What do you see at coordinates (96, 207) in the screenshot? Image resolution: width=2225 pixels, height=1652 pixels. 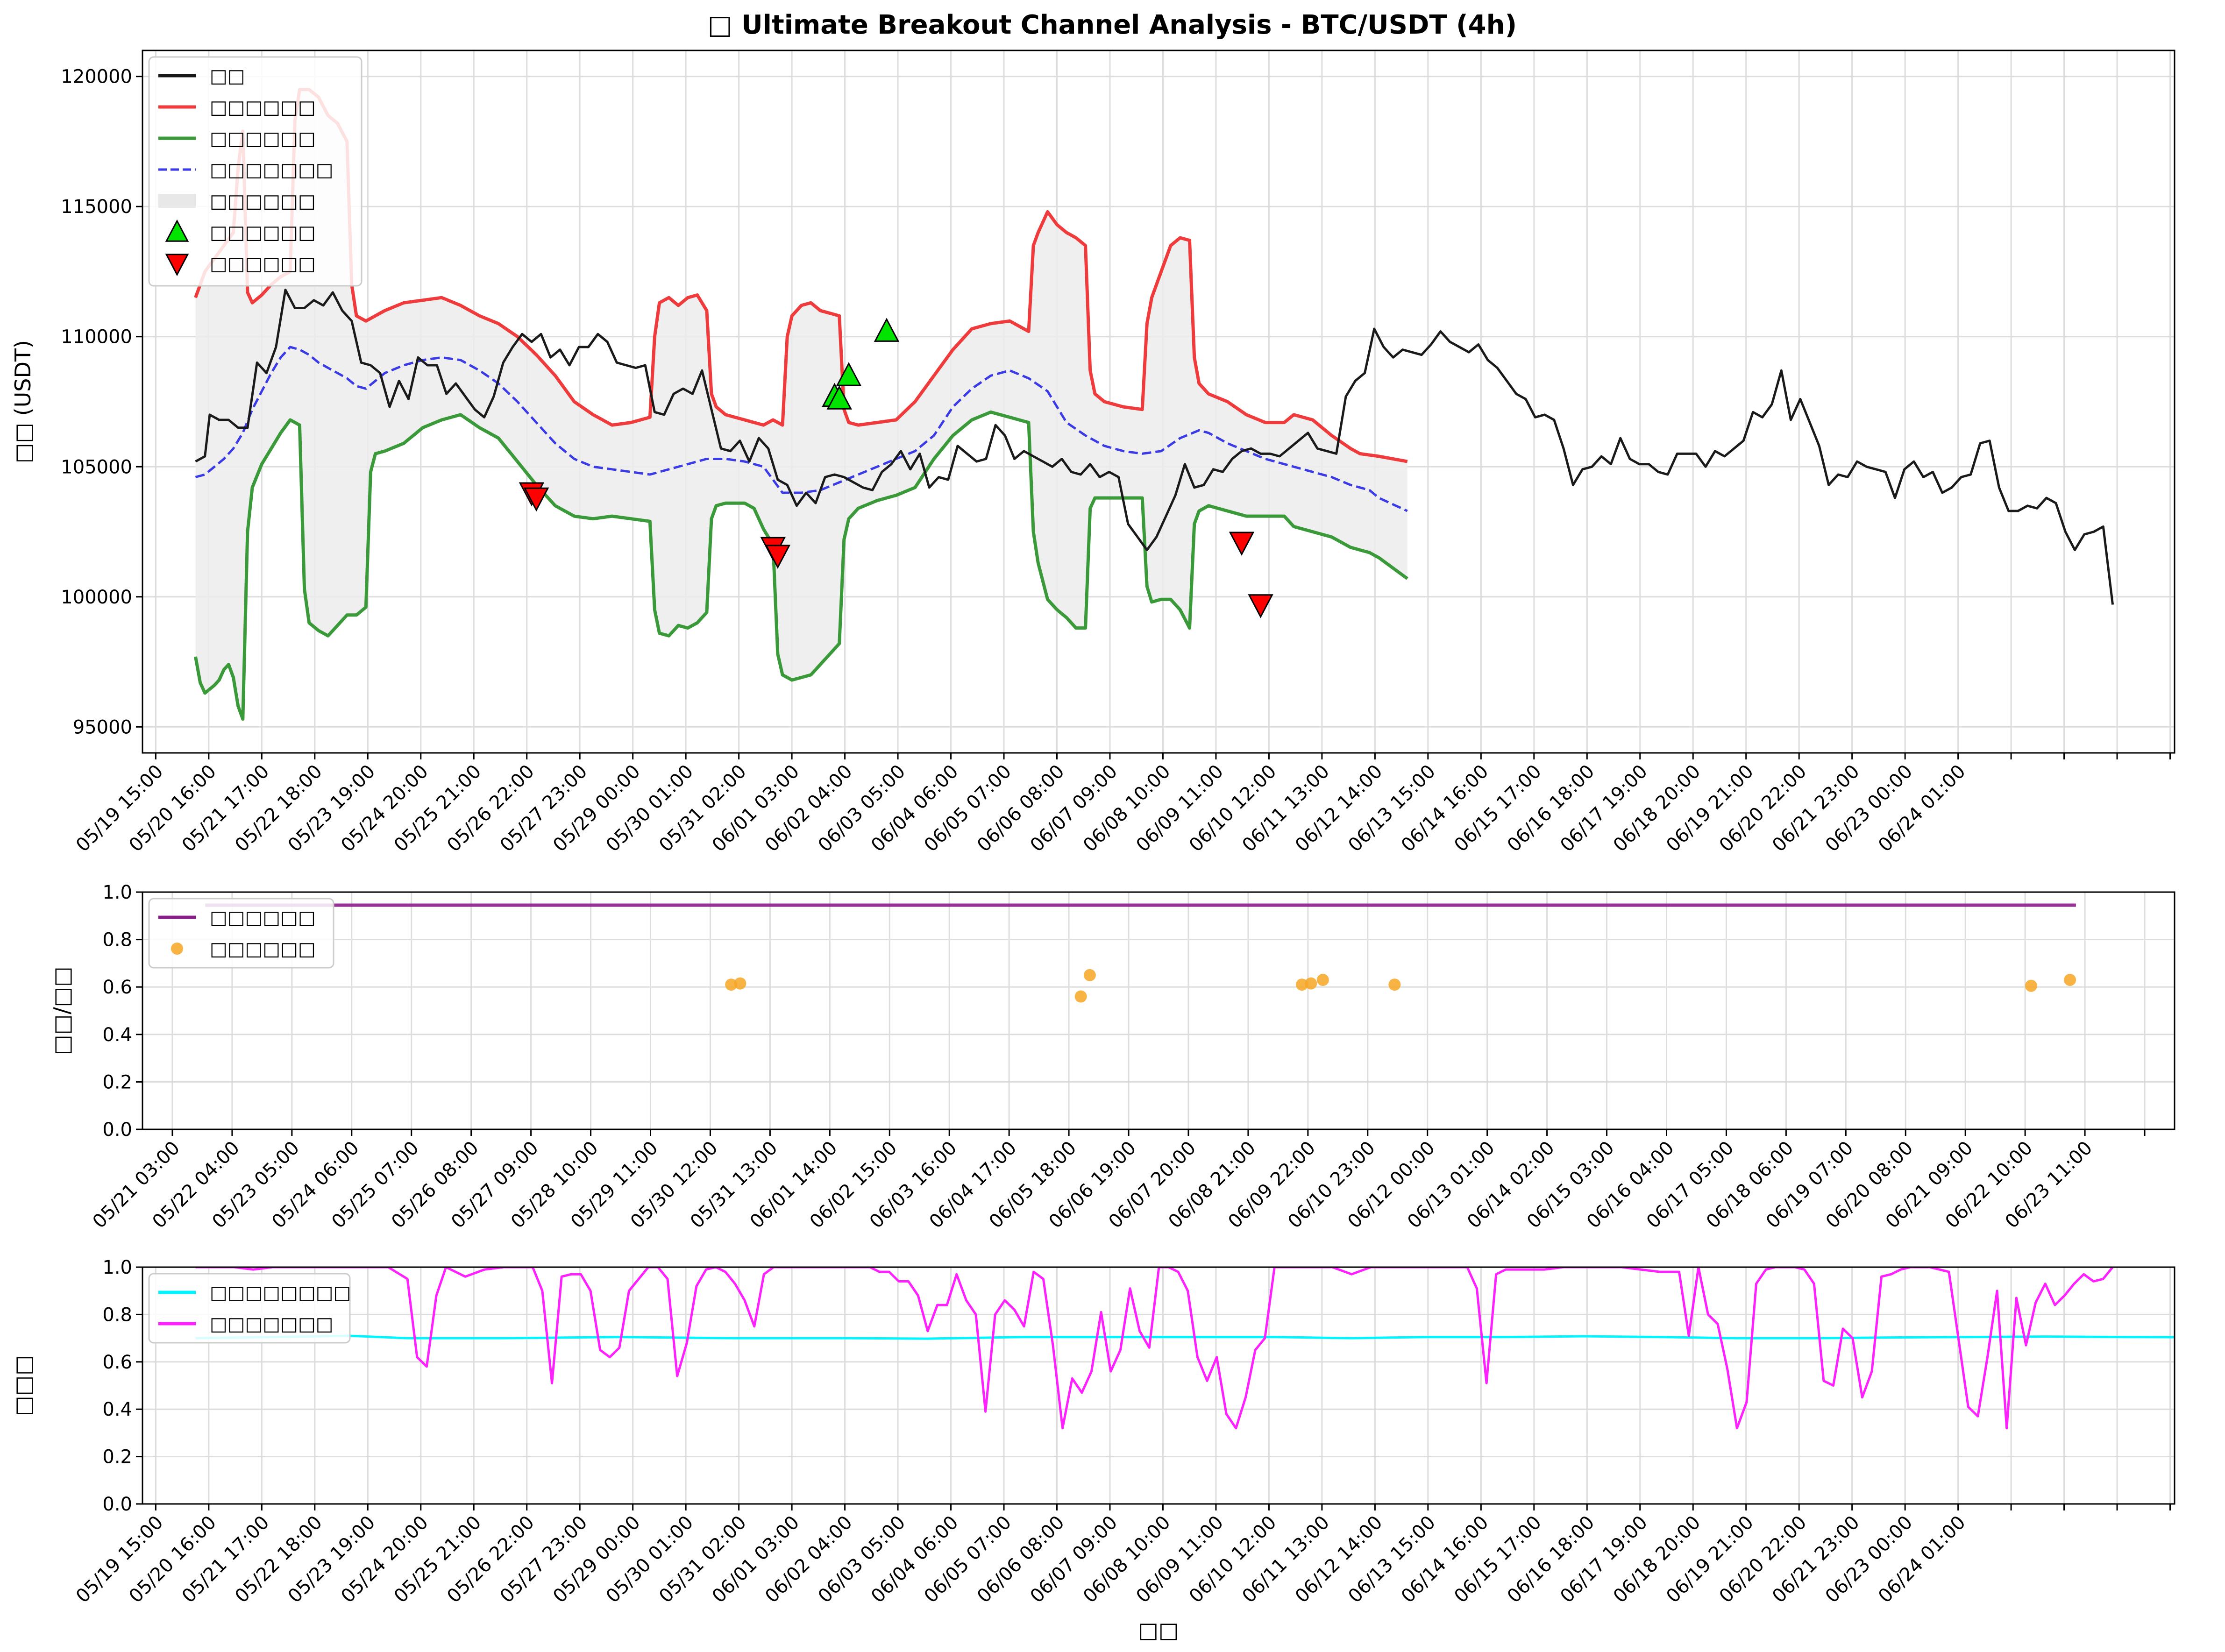 I see `y-tick-label: 115000` at bounding box center [96, 207].